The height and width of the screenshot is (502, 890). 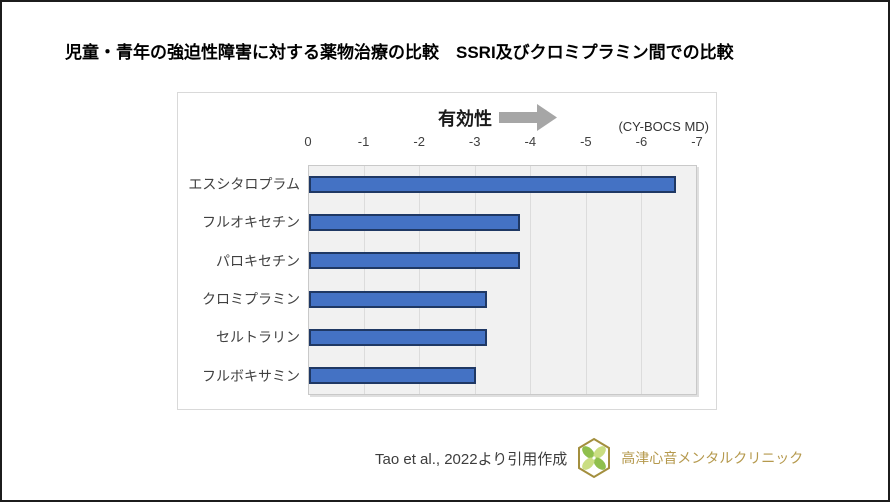 What do you see at coordinates (308, 141) in the screenshot?
I see `x-axis-tick: 0` at bounding box center [308, 141].